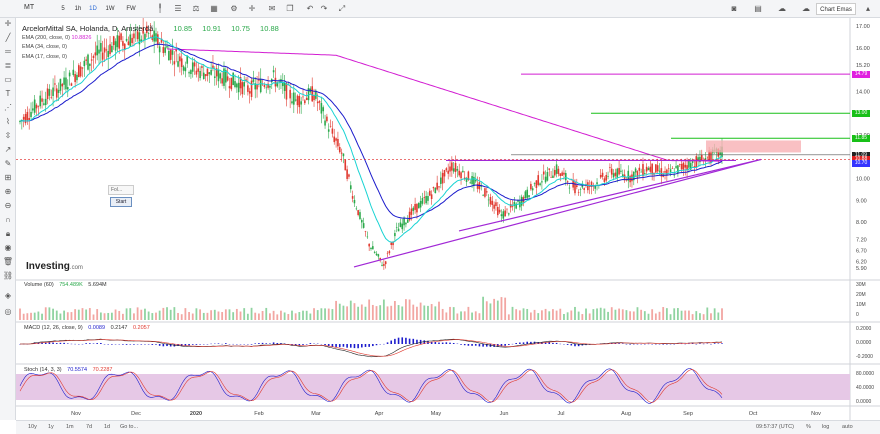 This screenshot has height=434, width=880. Describe the element at coordinates (63, 9) in the screenshot. I see `interval-5m-button: 5` at that location.